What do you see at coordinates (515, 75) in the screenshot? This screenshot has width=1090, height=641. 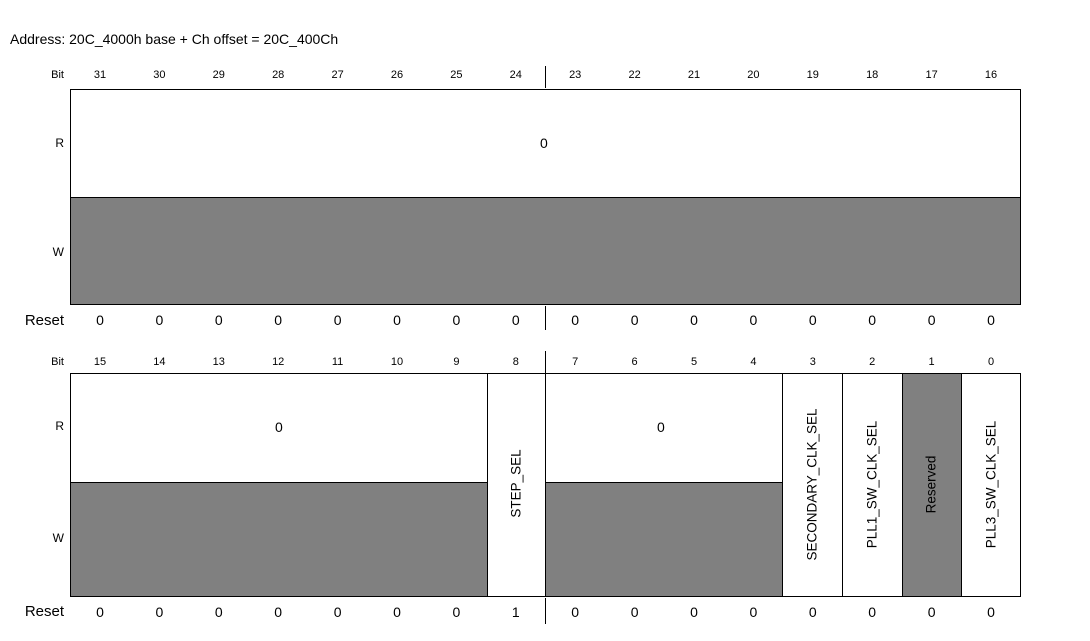 I see `bit-number: 24` at bounding box center [515, 75].